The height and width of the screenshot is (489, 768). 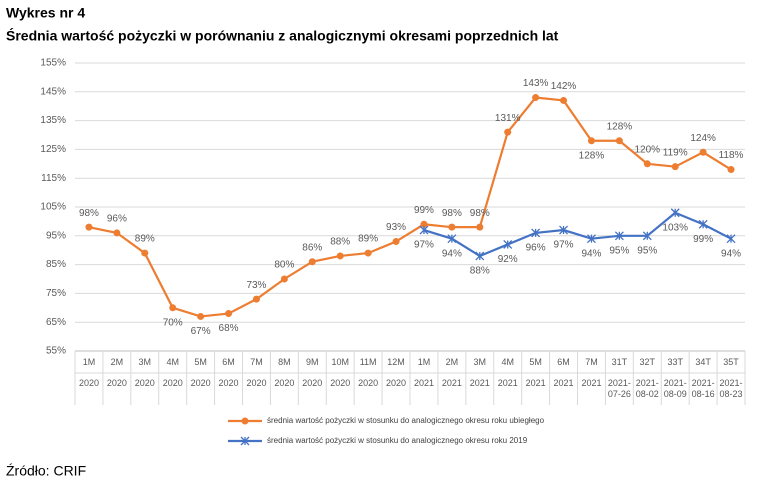 What do you see at coordinates (46, 471) in the screenshot?
I see `source: Źródło: CRIF` at bounding box center [46, 471].